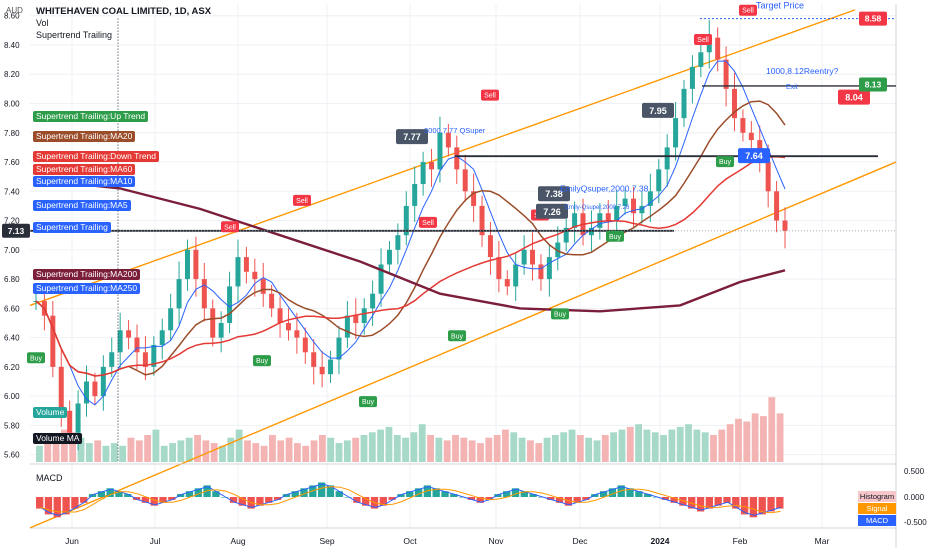 The height and width of the screenshot is (555, 932). Describe the element at coordinates (12, 221) in the screenshot. I see `price-tick-label: 7.20` at that location.